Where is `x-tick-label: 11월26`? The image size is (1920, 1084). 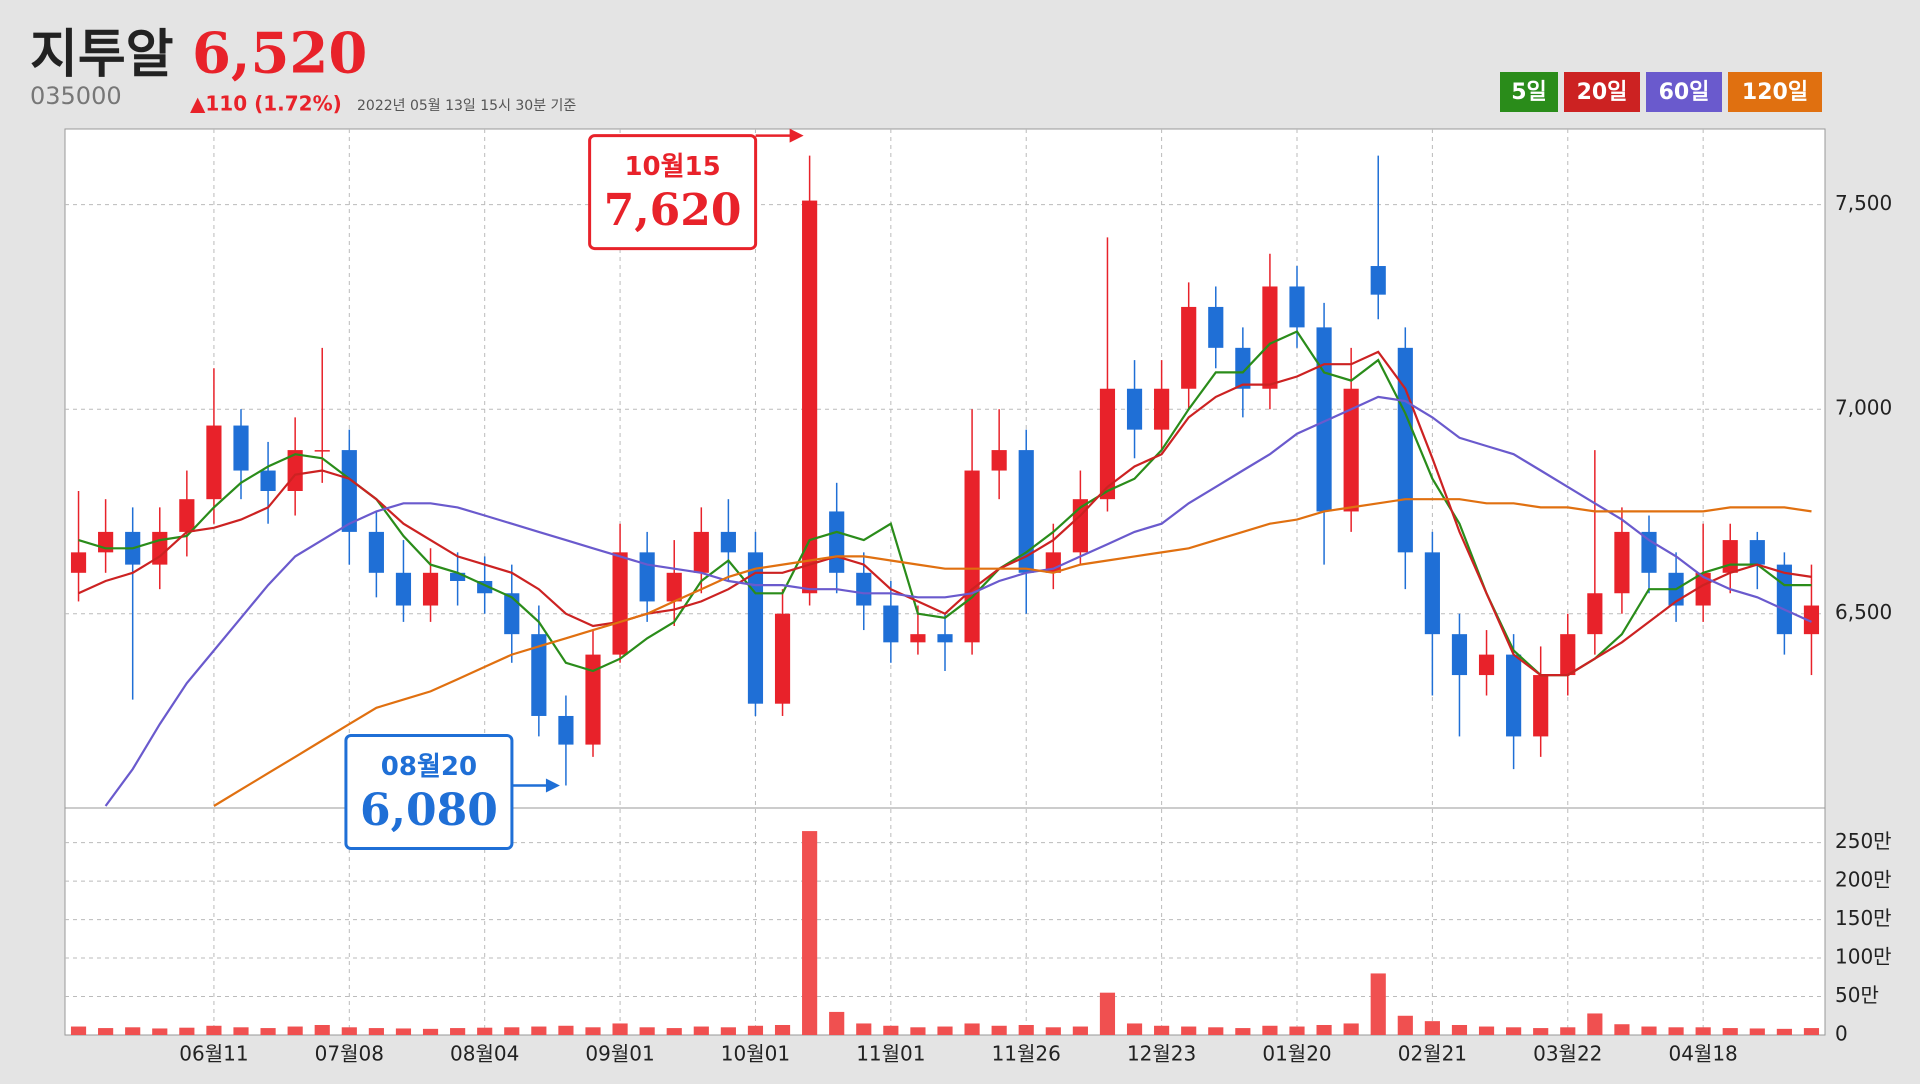
x-tick-label: 11월26 is located at coordinates (1026, 1054).